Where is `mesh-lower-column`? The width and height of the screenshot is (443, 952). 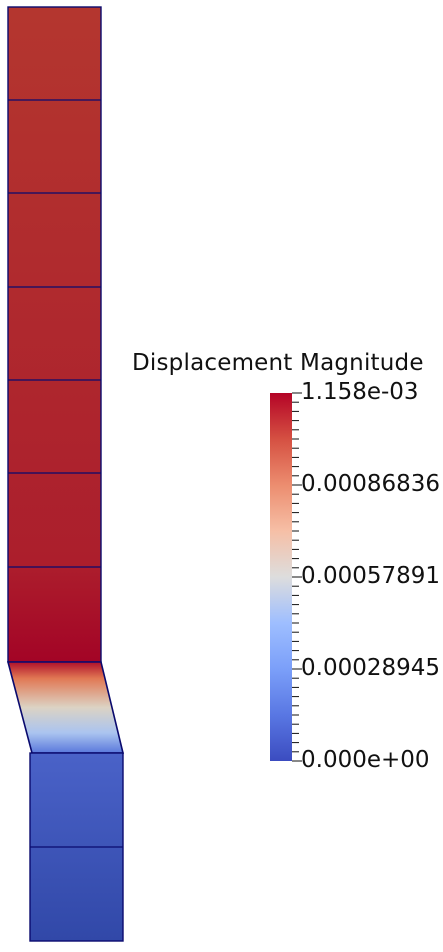
mesh-lower-column is located at coordinates (76, 847).